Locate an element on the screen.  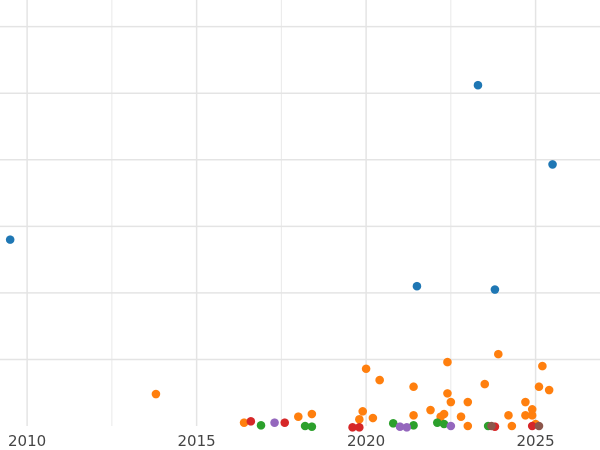
series-purple is located at coordinates (363, 425).